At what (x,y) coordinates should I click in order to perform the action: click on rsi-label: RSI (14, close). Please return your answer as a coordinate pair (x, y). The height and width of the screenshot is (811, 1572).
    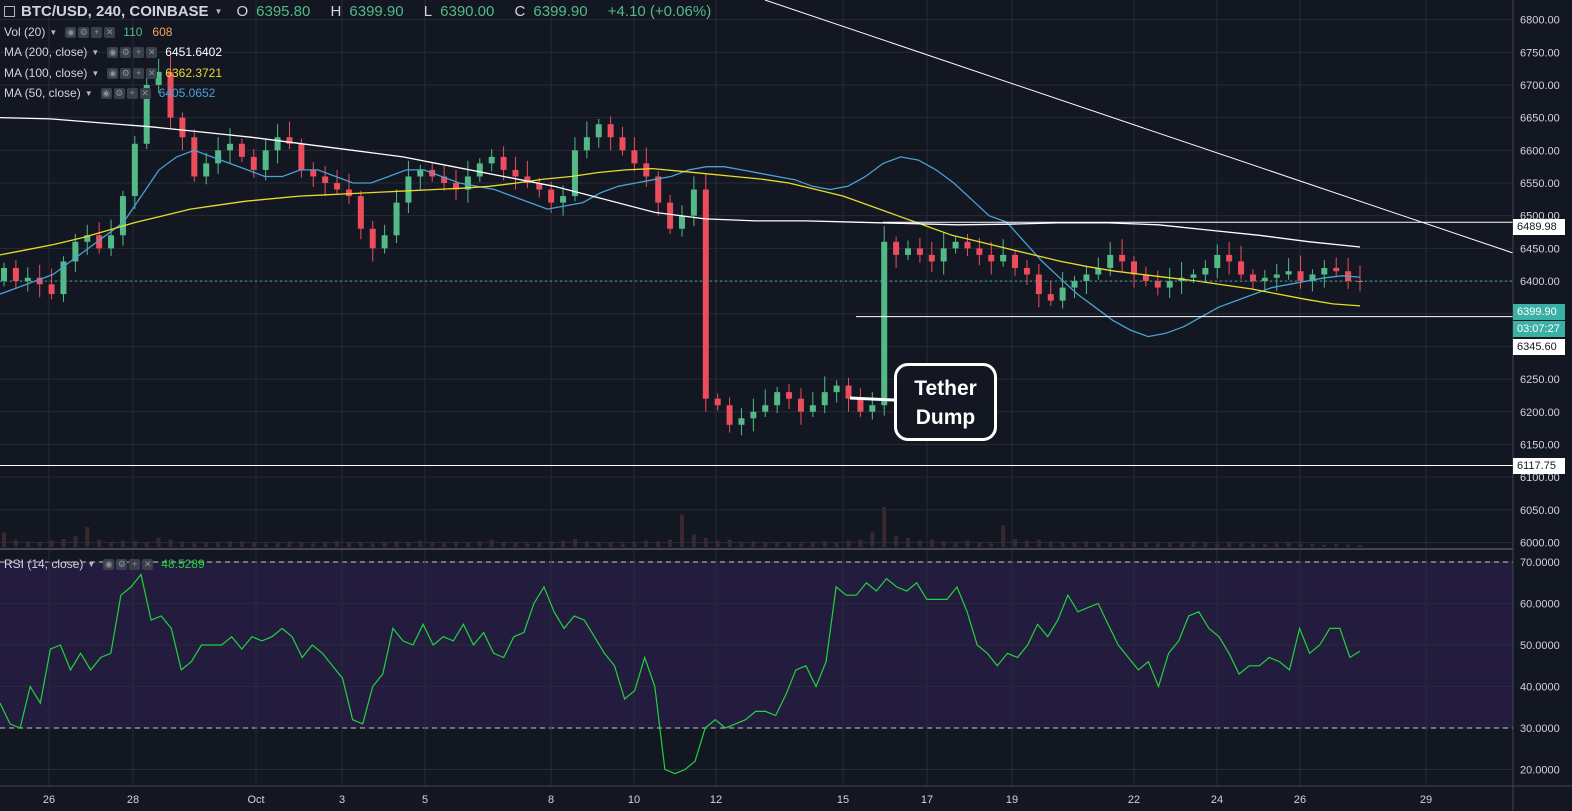
    Looking at the image, I should click on (44, 564).